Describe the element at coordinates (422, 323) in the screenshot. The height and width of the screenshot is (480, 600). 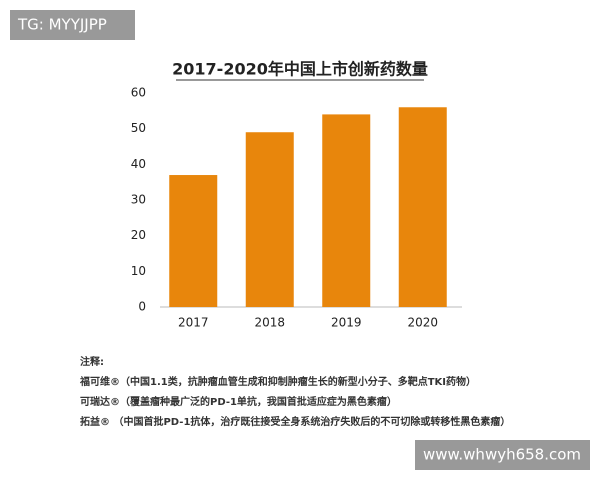
I see `x-tick-label: 2020` at that location.